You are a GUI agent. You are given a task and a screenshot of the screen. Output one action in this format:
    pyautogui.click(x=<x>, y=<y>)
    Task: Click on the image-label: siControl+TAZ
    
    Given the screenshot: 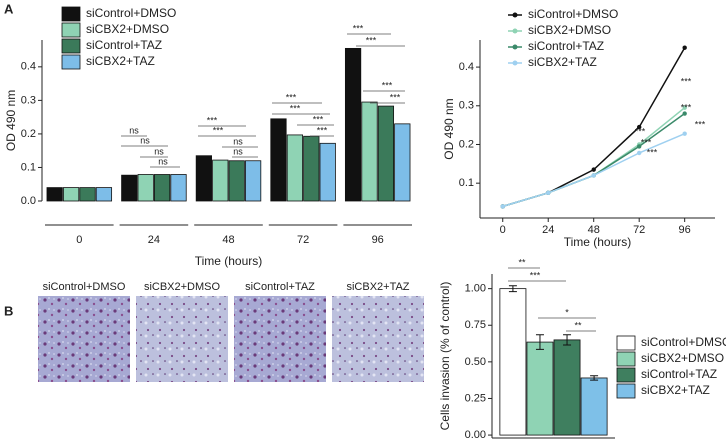 What is the action you would take?
    pyautogui.click(x=280, y=287)
    